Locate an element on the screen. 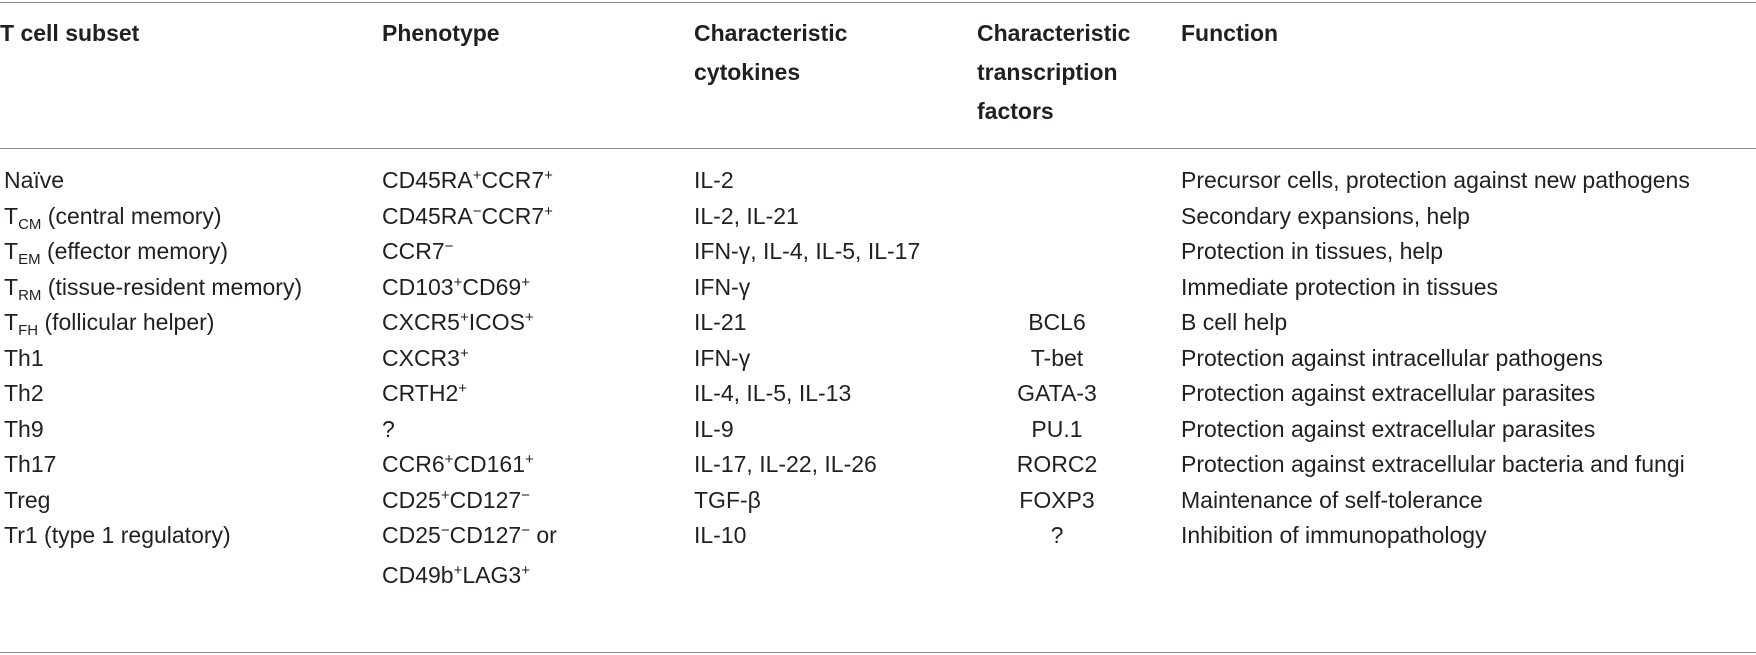  cell-function: Immediate protection in tissues is located at coordinates (1340, 287).